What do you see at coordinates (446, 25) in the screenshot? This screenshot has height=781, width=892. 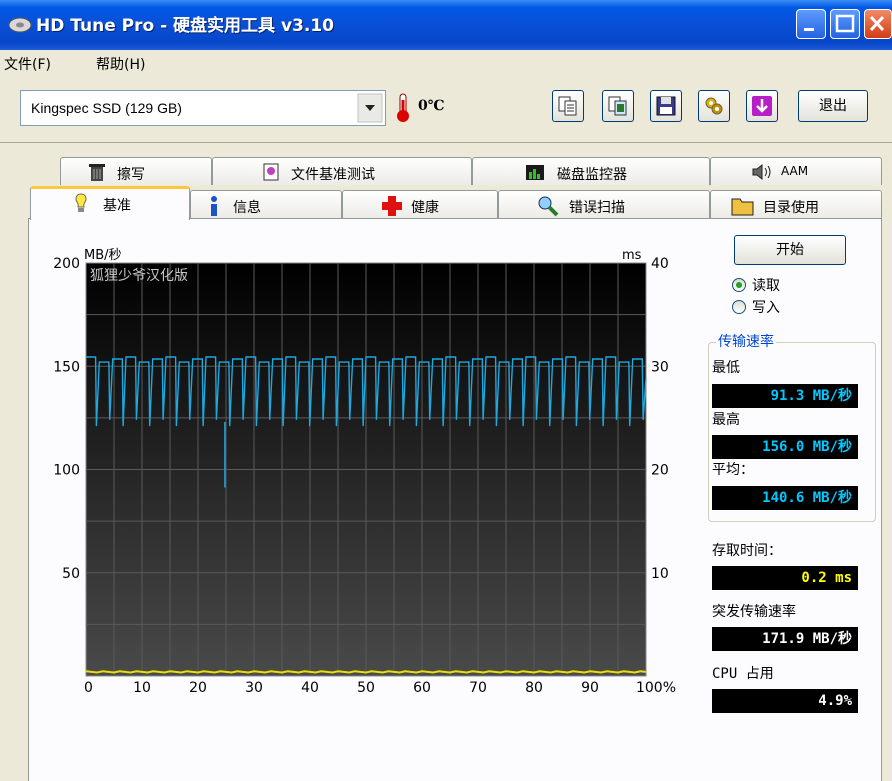 I see `title-bar: HD Tune Pro - 硬盘实用工具 v3.10` at bounding box center [446, 25].